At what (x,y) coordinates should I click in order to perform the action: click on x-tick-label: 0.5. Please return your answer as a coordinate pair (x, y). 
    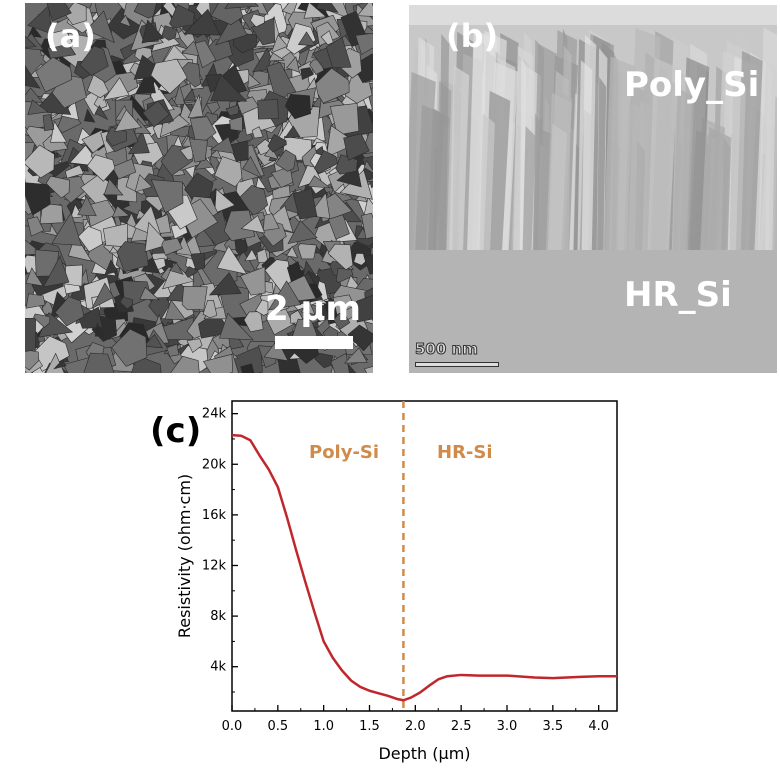
    Looking at the image, I should click on (277, 726).